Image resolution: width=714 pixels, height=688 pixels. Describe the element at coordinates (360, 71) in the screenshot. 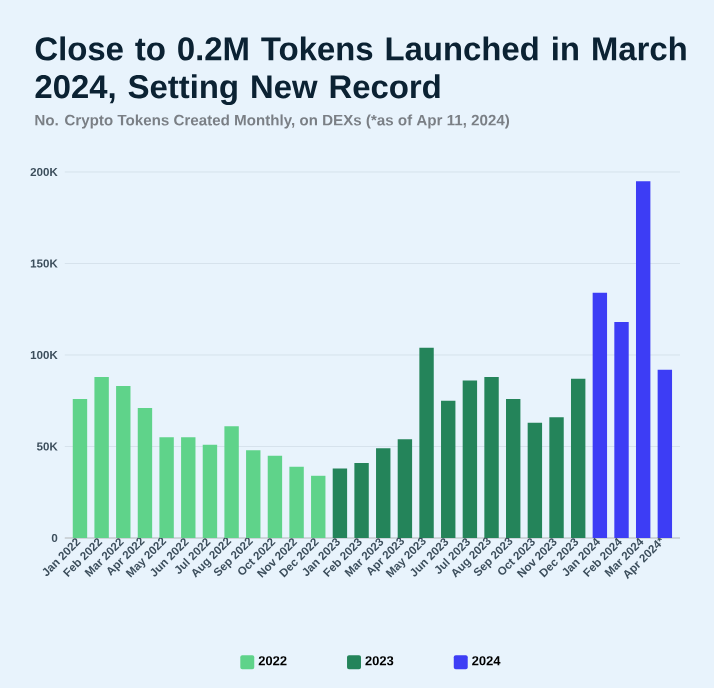

I see `chart-title: Close to 0.2M Tokens Launched in March 2024, Setting New Record` at that location.